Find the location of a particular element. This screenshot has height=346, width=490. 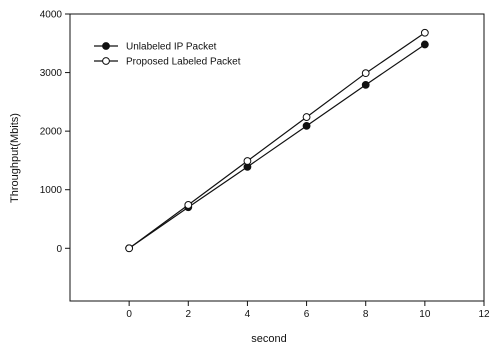

y-axis-ticks: 0 1000 2000 3000 4000 is located at coordinates (55, 132).